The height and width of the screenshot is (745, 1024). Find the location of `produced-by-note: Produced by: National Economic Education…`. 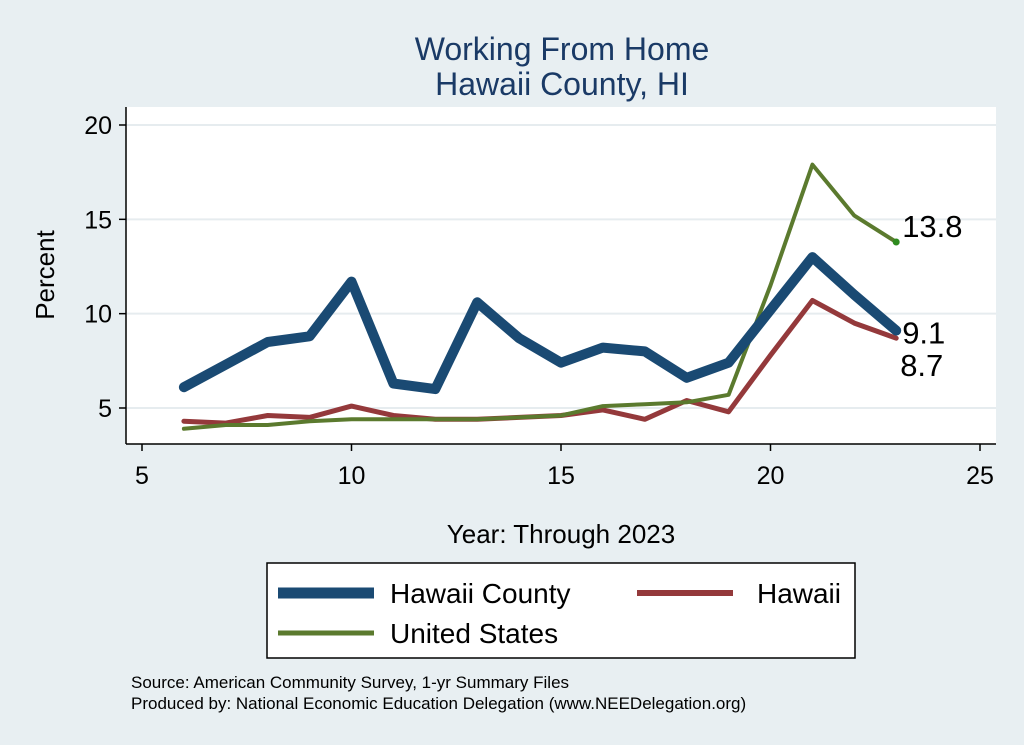

produced-by-note: Produced by: National Economic Education… is located at coordinates (438, 703).